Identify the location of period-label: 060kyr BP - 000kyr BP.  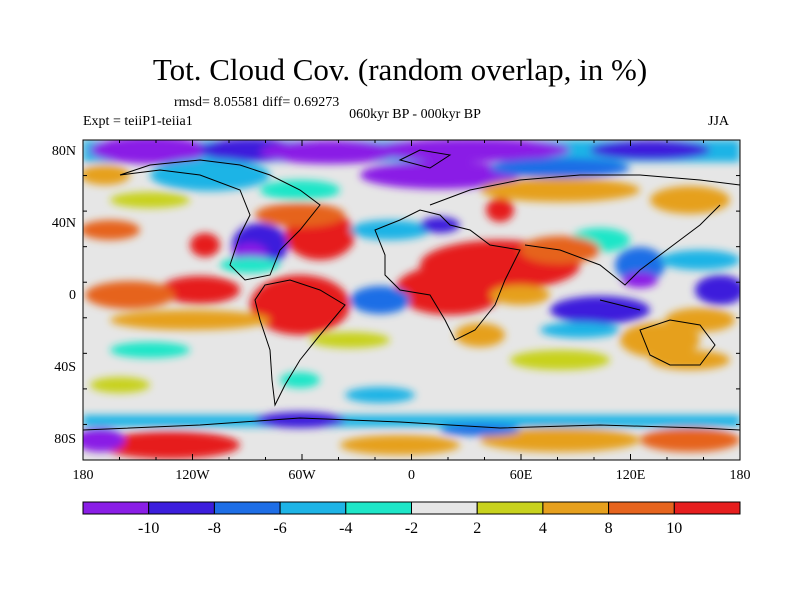
(415, 114).